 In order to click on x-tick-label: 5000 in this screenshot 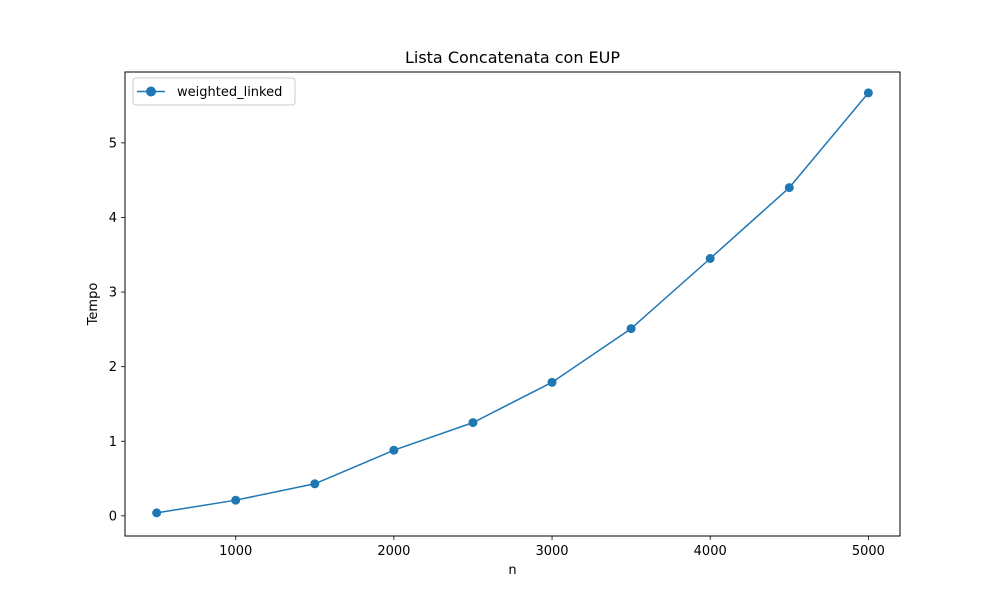, I will do `click(868, 551)`.